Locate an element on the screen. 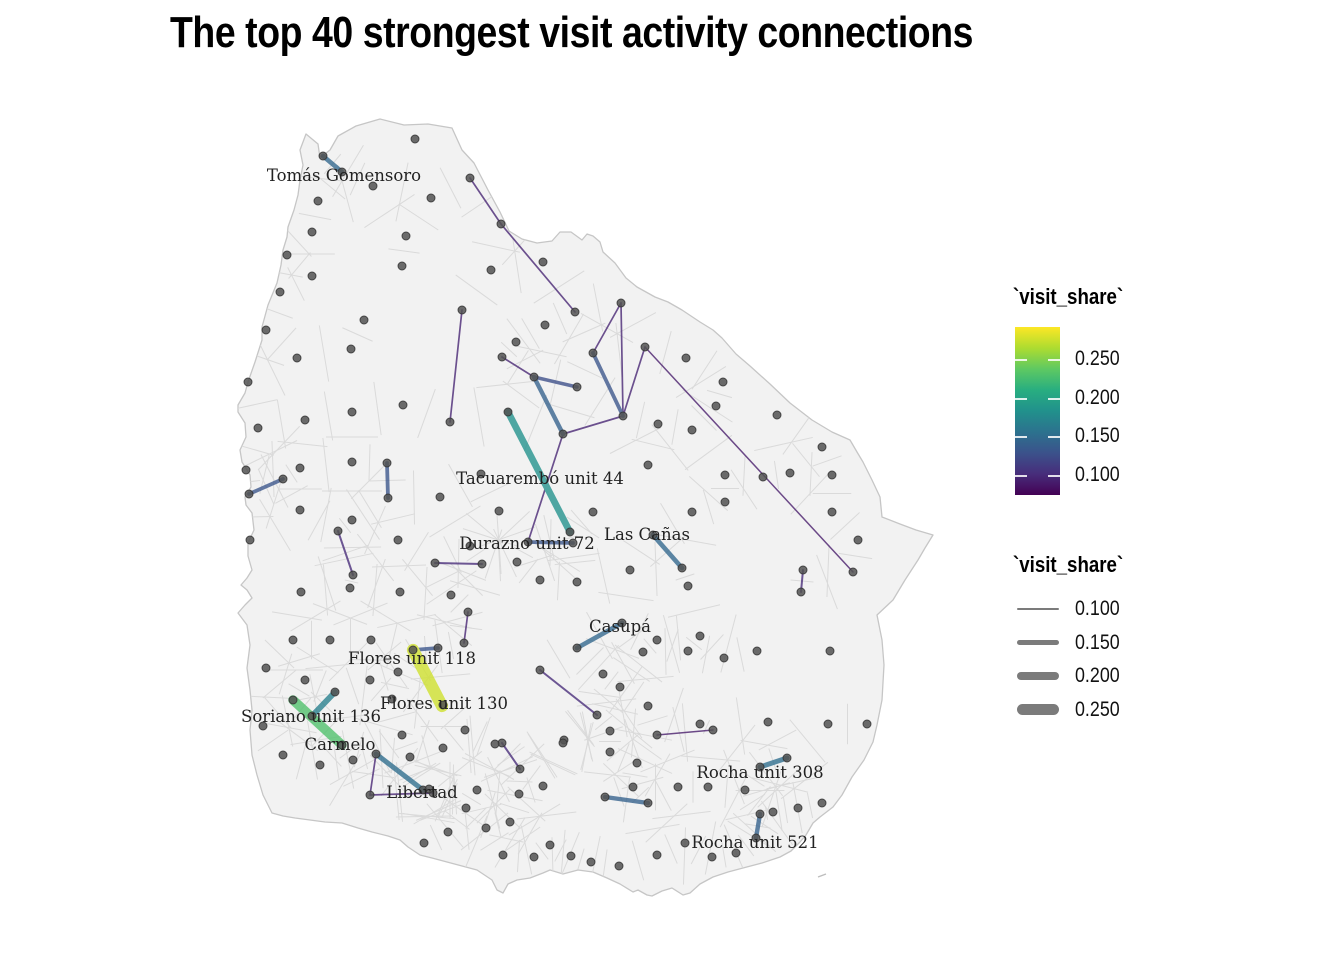 The image size is (1344, 965). place-label: Las Cañas is located at coordinates (647, 534).